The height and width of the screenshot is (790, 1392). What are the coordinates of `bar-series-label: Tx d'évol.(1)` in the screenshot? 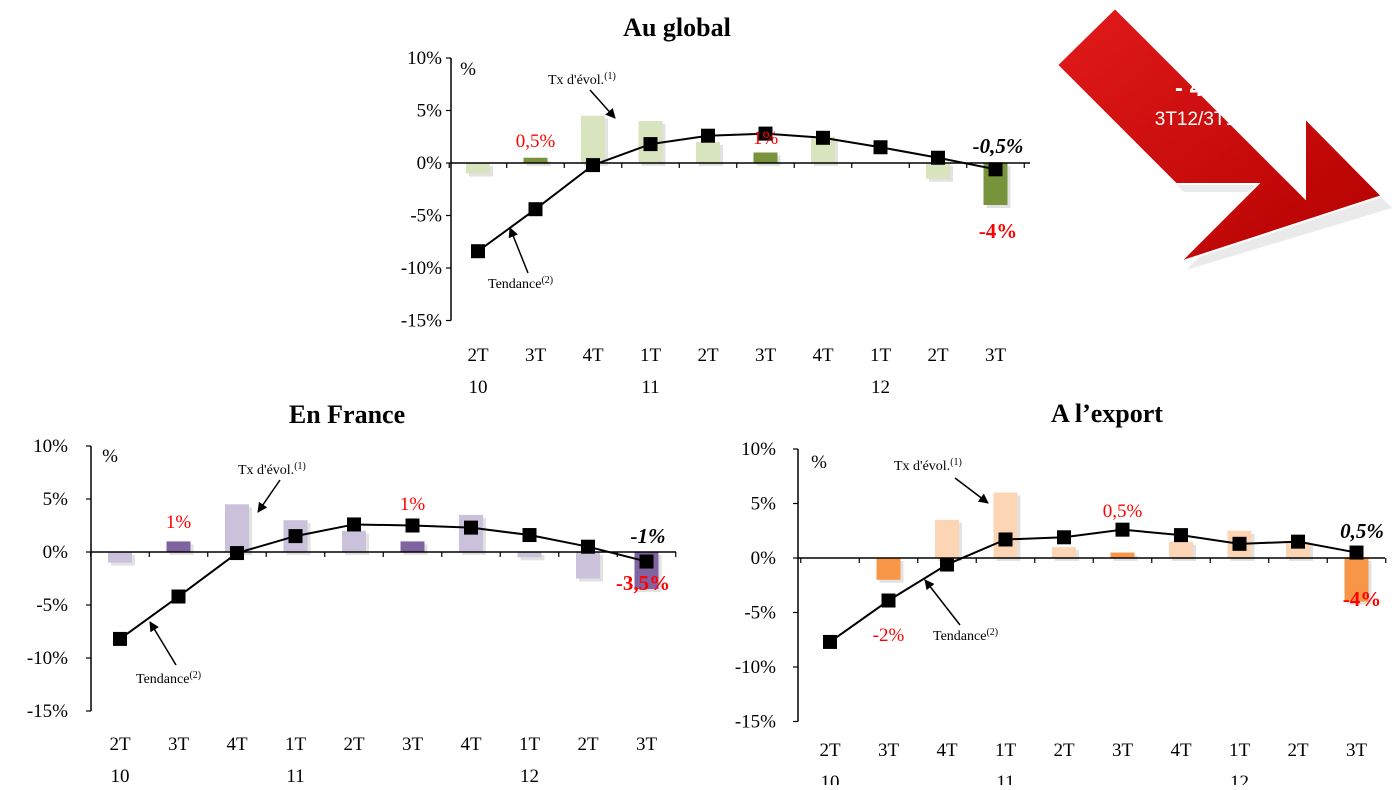 It's located at (272, 469).